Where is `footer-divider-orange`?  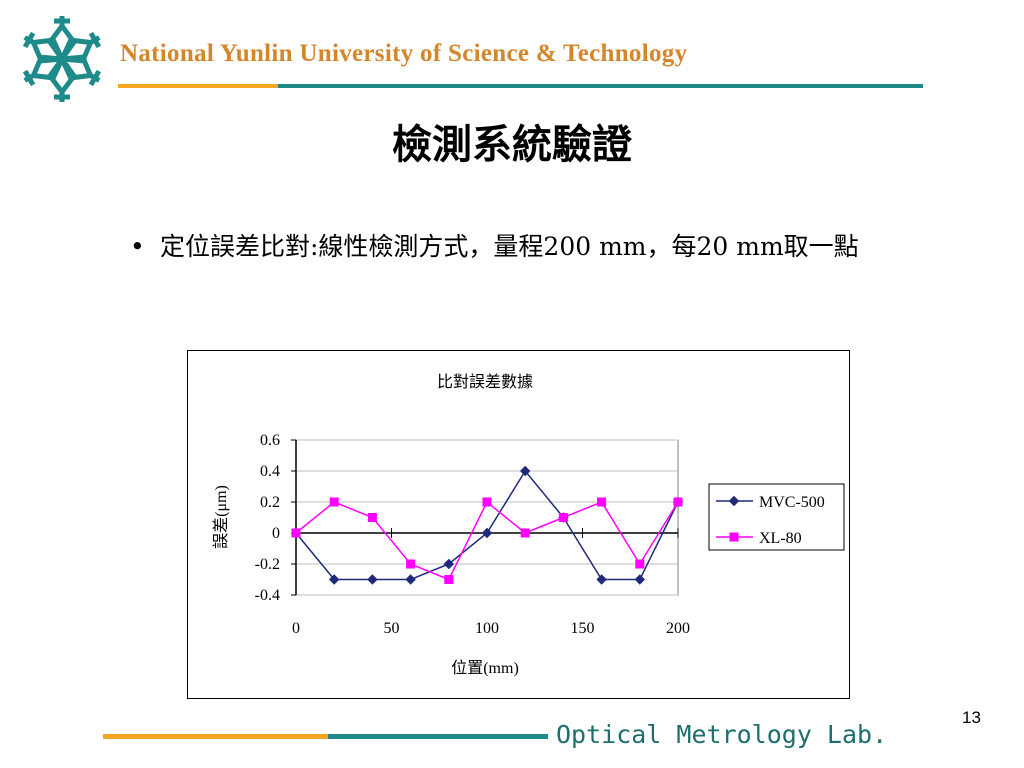 footer-divider-orange is located at coordinates (215, 736).